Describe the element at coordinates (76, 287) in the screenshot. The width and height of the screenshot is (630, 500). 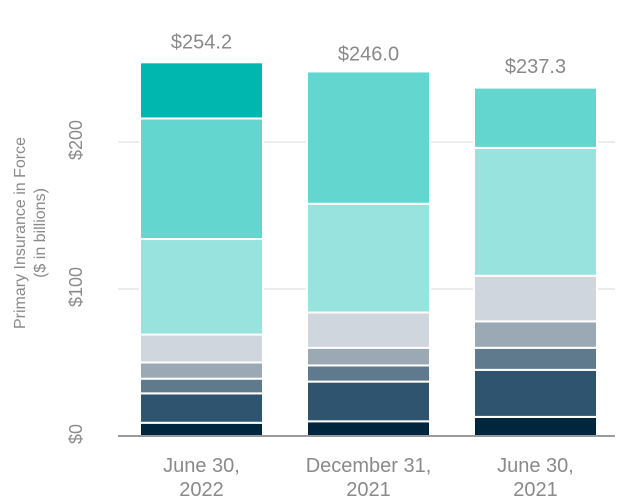
I see `y-tick-label-1: $100` at that location.